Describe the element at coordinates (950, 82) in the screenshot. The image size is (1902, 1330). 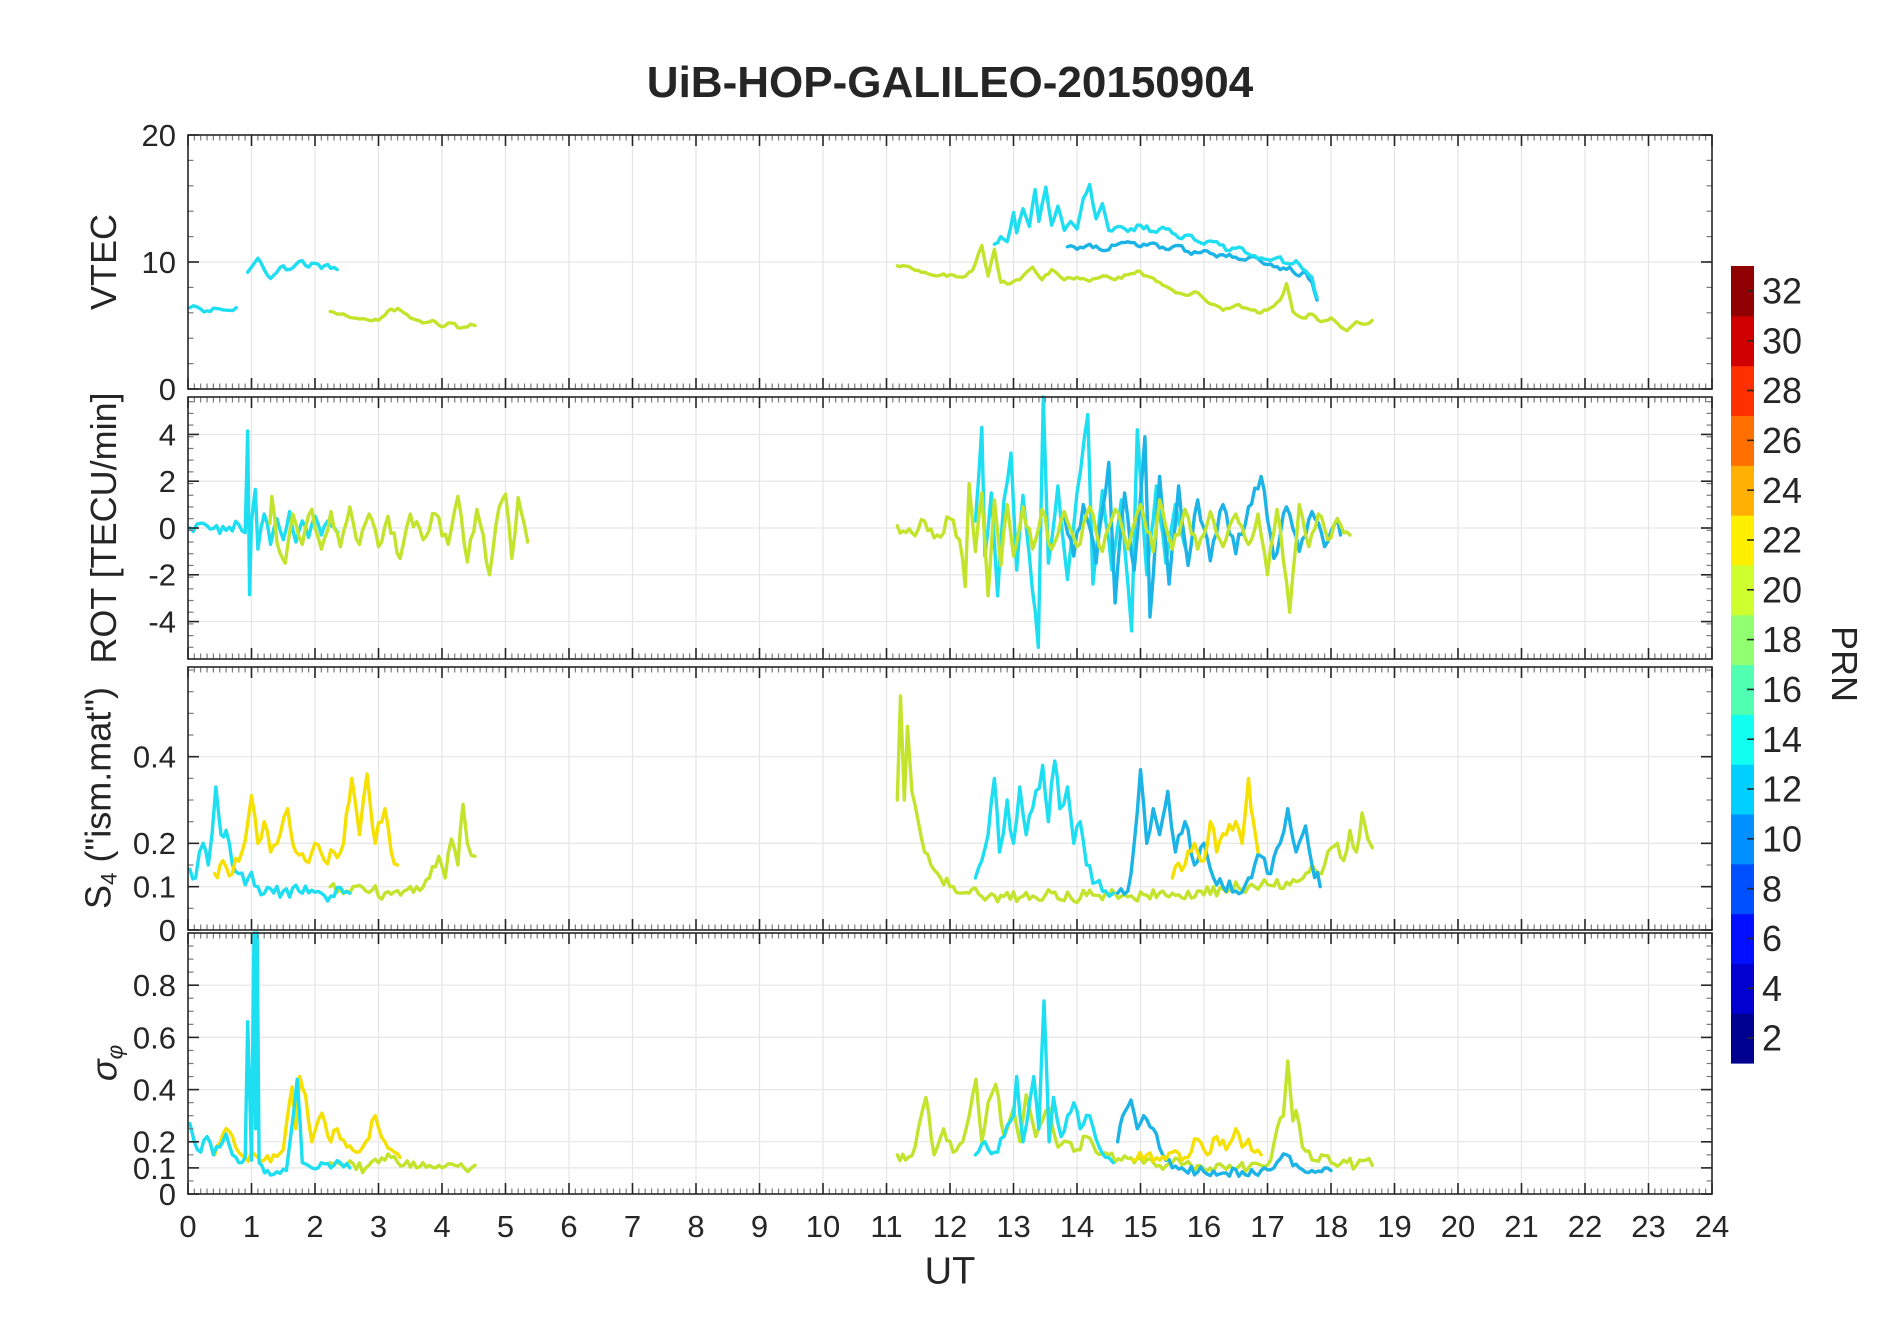
I see `chart-title: UiB-HOP-GALILEO-20150904` at that location.